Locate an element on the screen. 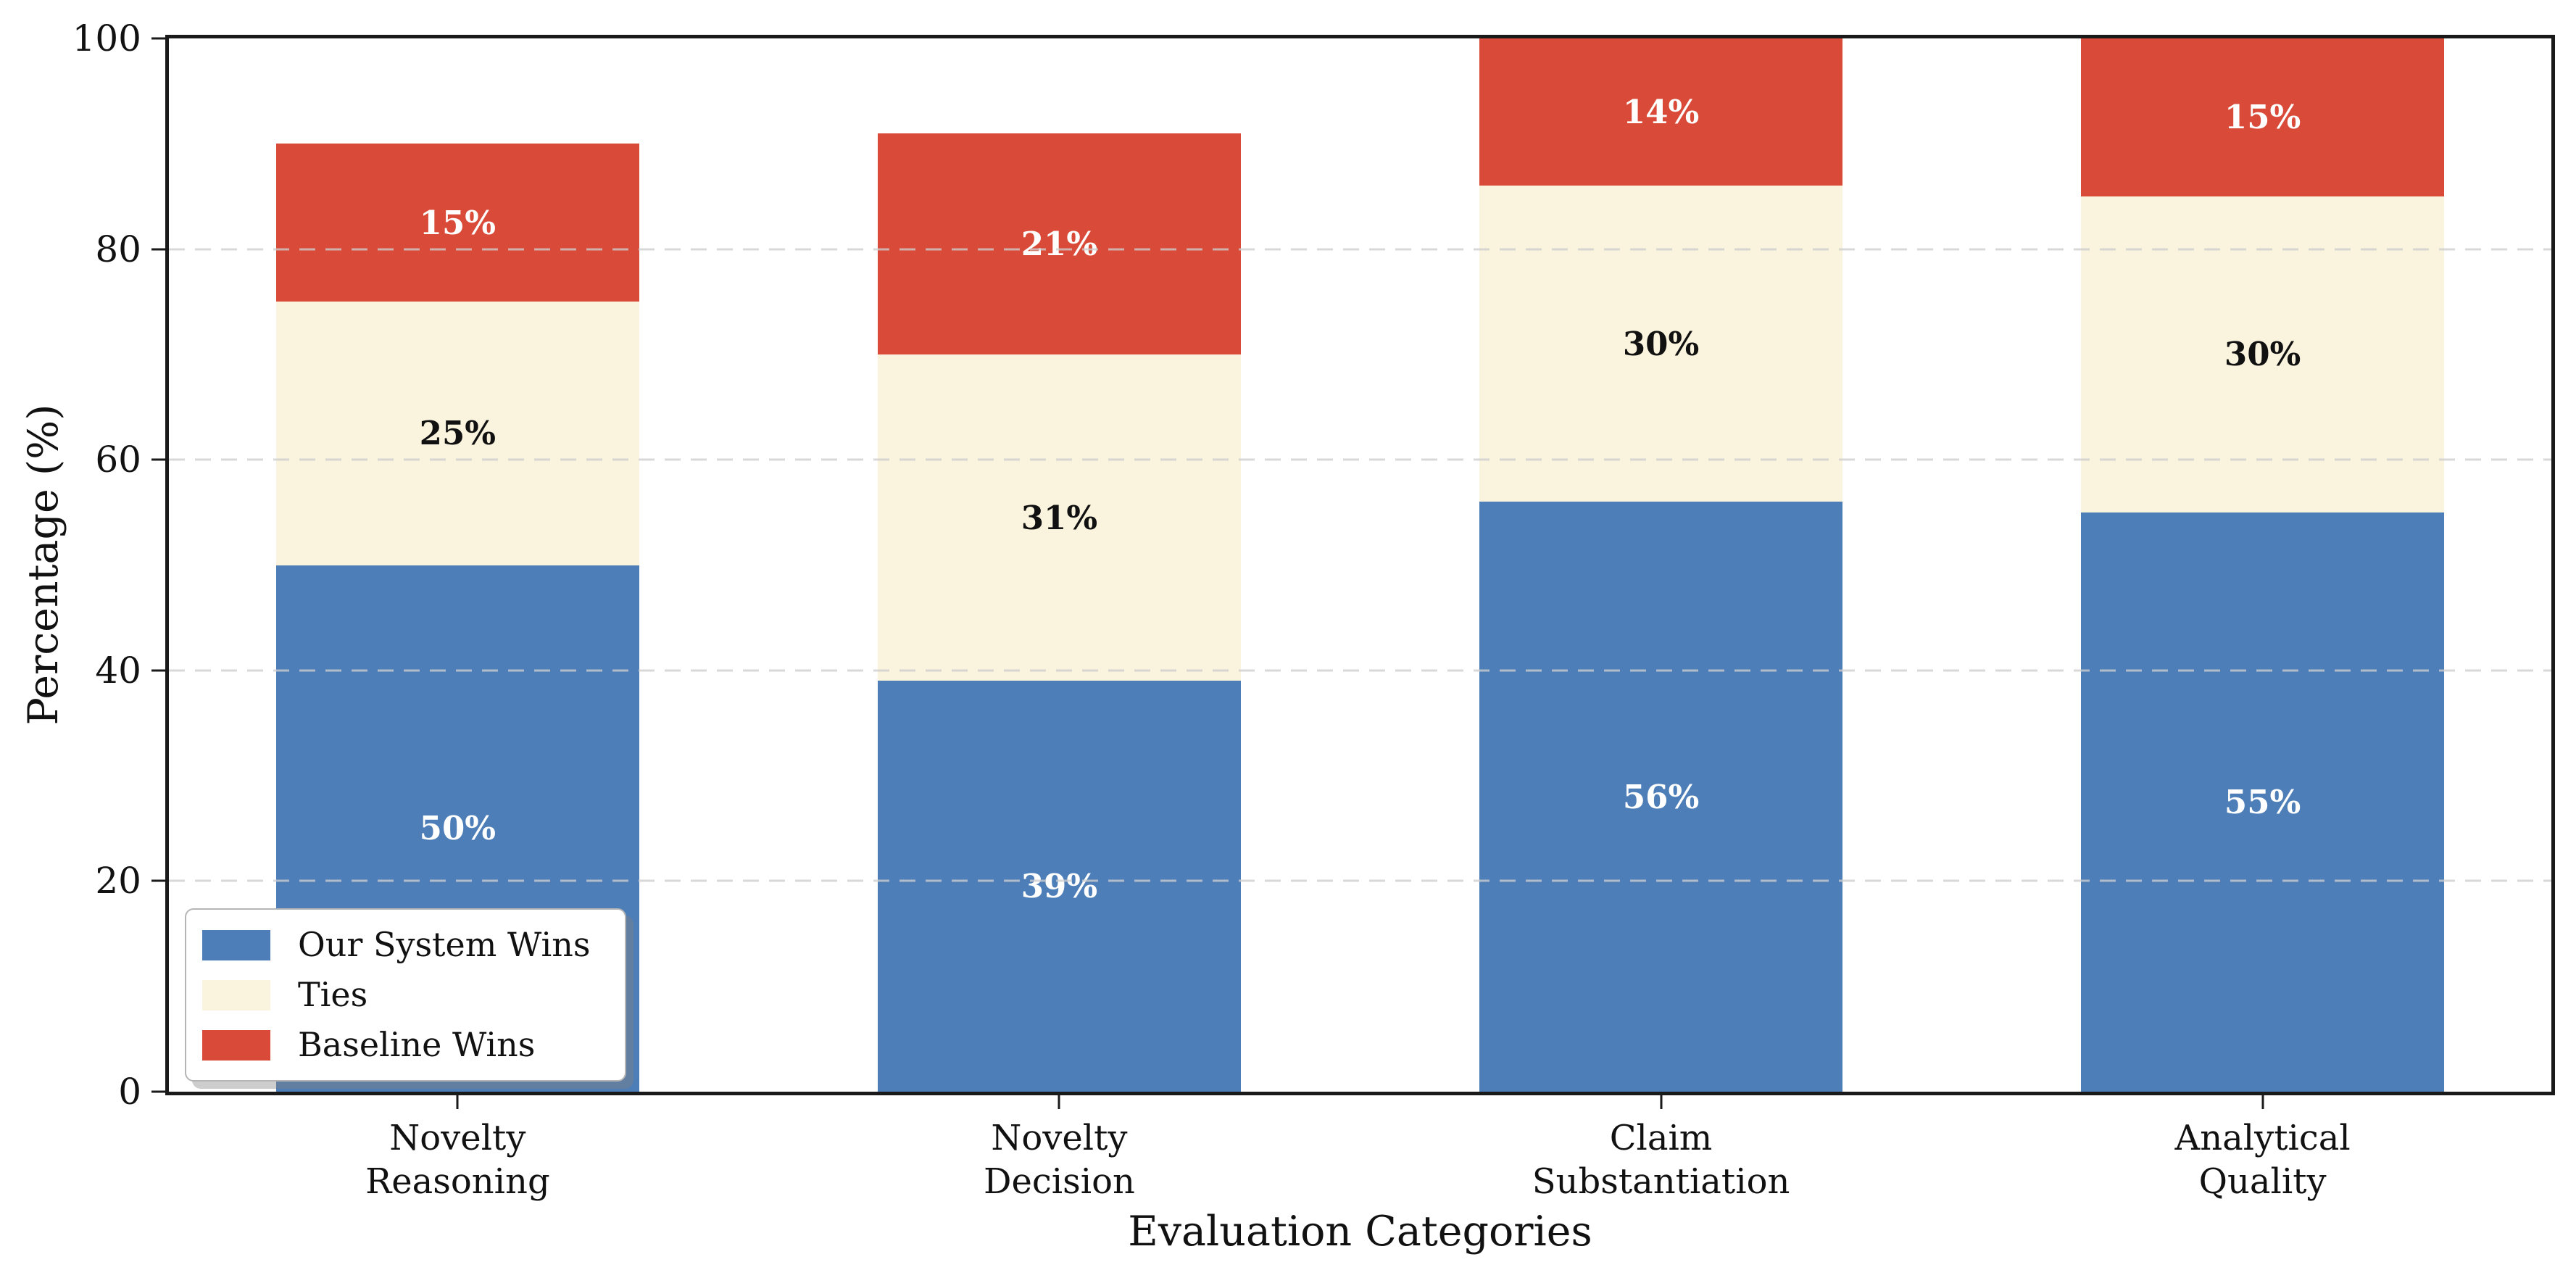 This screenshot has height=1270, width=2576. x-category-label: Novelty Reasoning is located at coordinates (457, 1159).